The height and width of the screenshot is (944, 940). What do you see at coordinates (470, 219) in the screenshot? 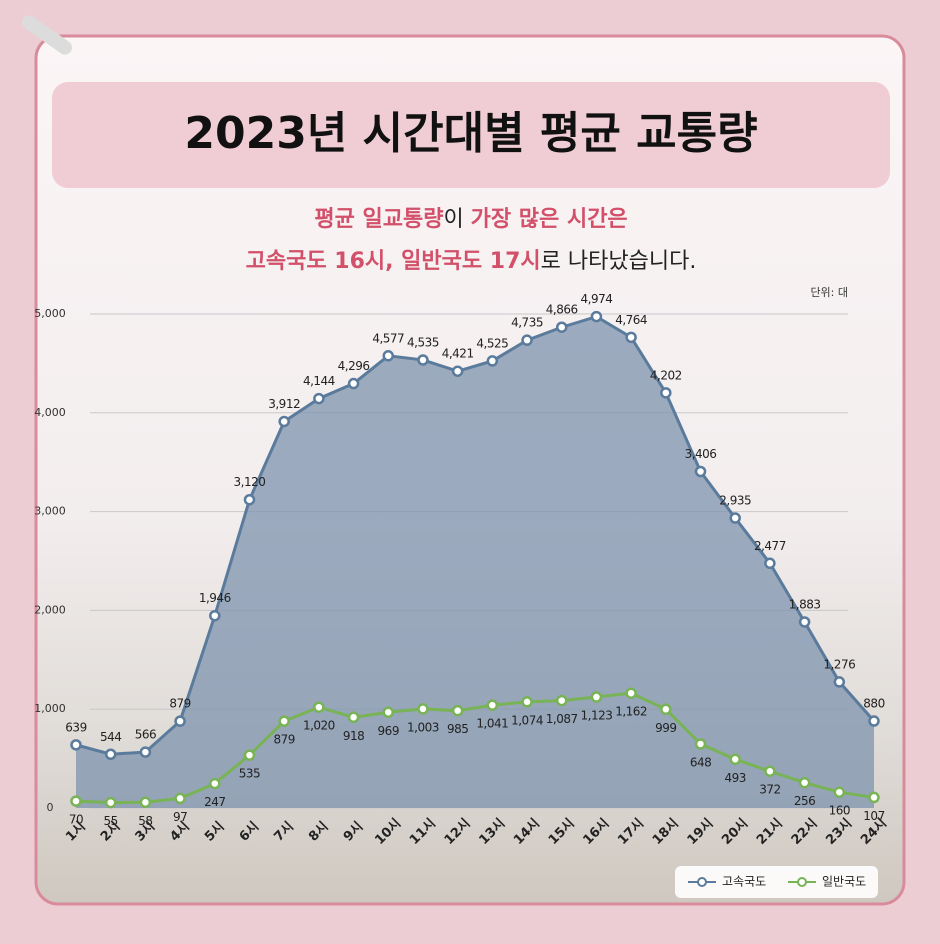
I see `subtitle: 평균 일교통량이 가장 많은 시간은` at bounding box center [470, 219].